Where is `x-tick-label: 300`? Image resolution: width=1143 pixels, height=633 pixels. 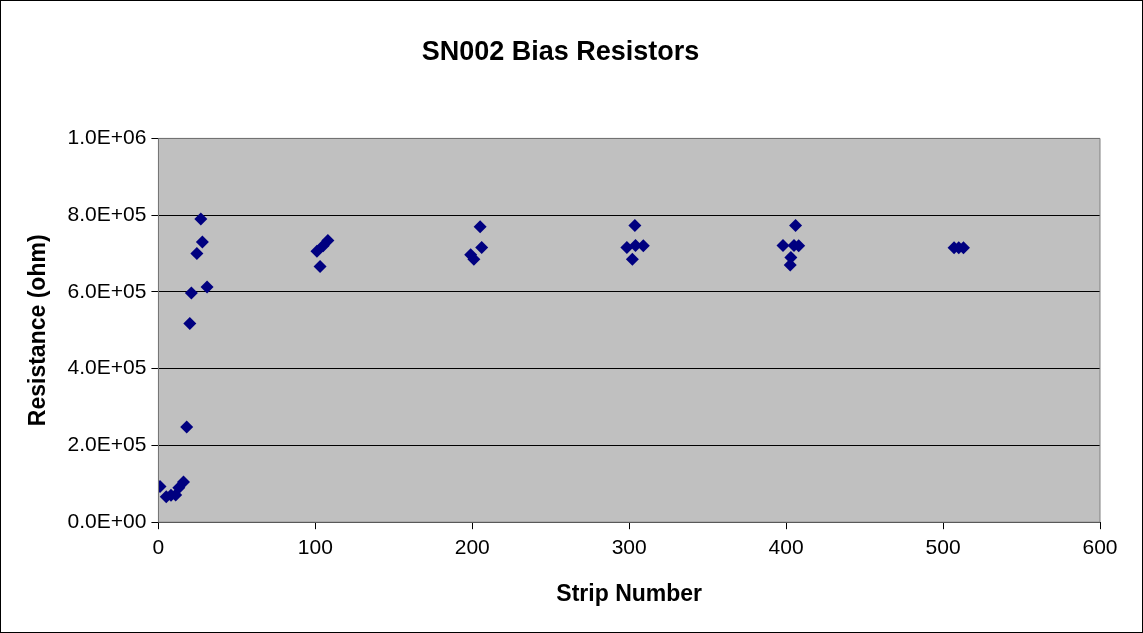
x-tick-label: 300 is located at coordinates (629, 546).